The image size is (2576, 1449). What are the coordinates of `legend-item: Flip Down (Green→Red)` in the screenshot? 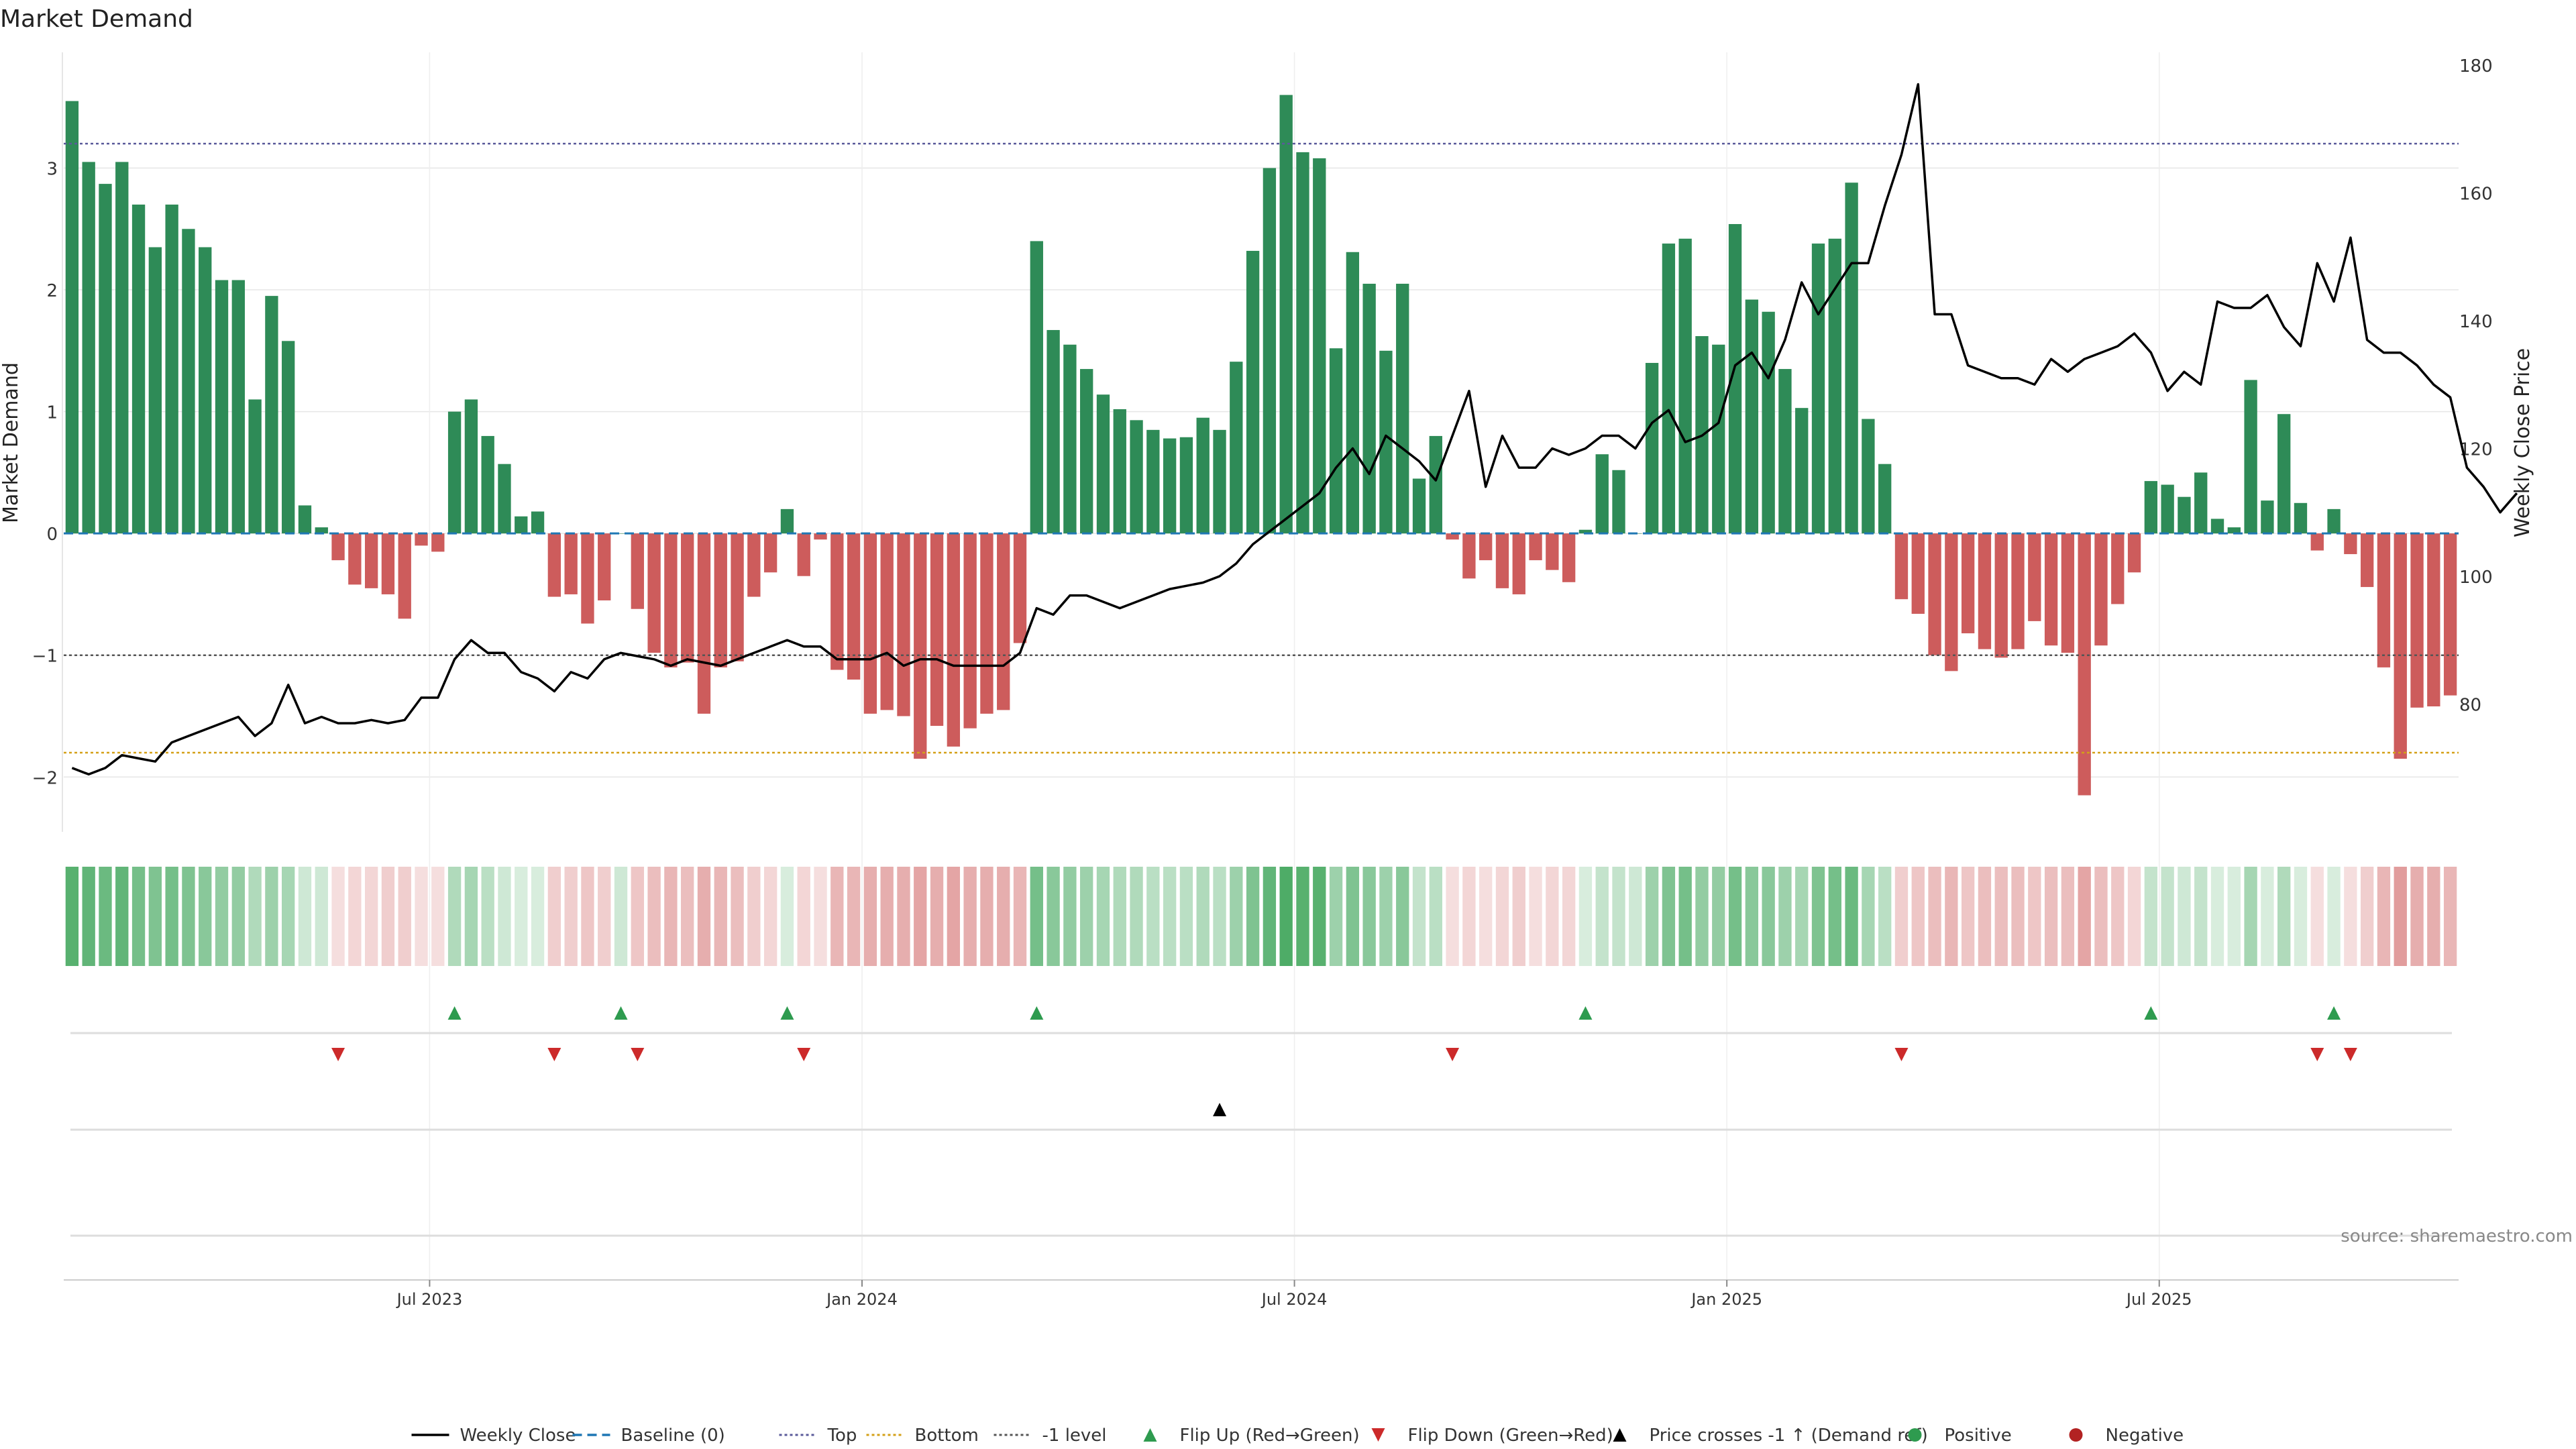 It's located at (1492, 1436).